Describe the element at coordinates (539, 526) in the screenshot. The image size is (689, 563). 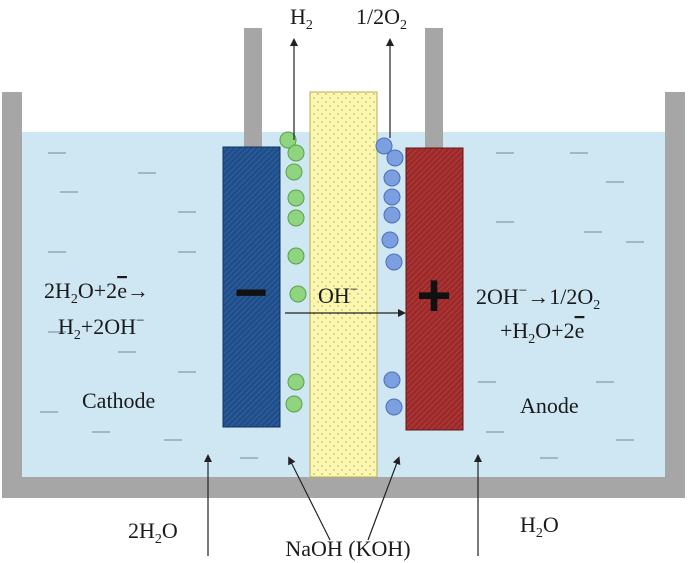
I see `water-right-label: H2O` at that location.